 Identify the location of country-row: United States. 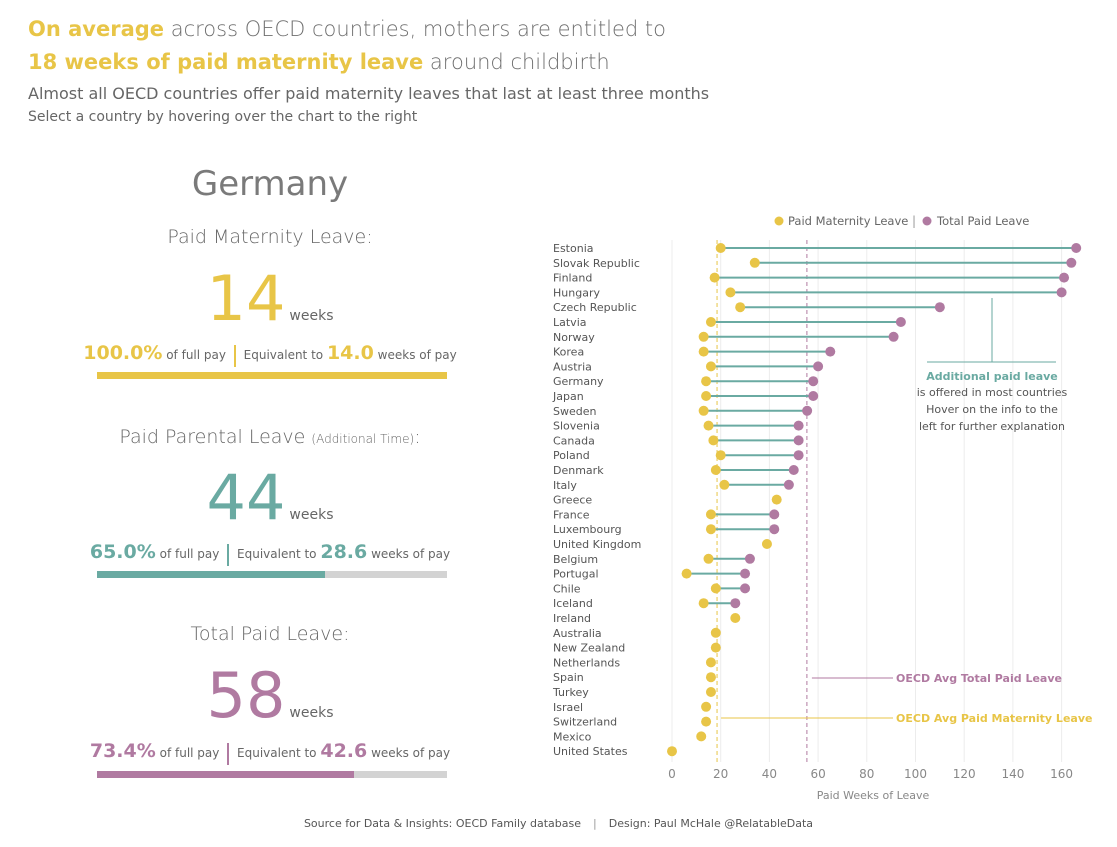
(615, 751).